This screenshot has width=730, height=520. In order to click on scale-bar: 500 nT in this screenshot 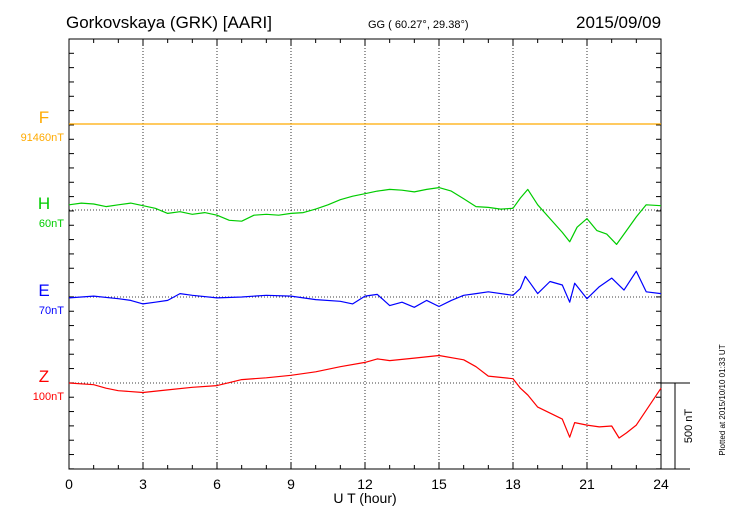, I will do `click(678, 426)`.